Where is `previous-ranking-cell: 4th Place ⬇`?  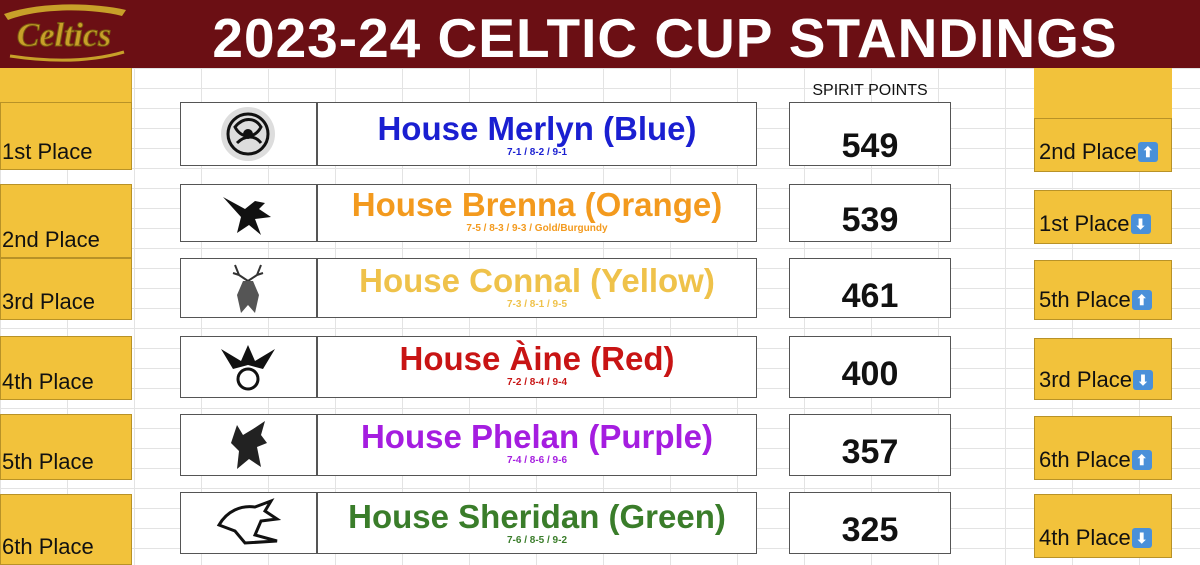 previous-ranking-cell: 4th Place ⬇ is located at coordinates (1103, 526).